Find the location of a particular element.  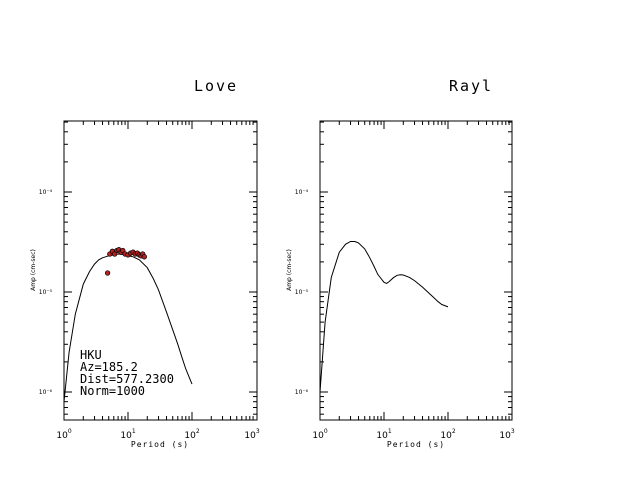

rayl-ylabel: Amp (cm-sec) is located at coordinates (289, 270).